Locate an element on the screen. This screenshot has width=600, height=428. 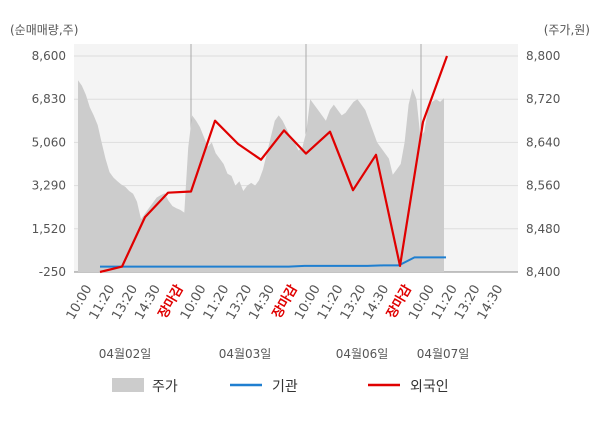
legend-institution-label: 기관 is located at coordinates (285, 387).